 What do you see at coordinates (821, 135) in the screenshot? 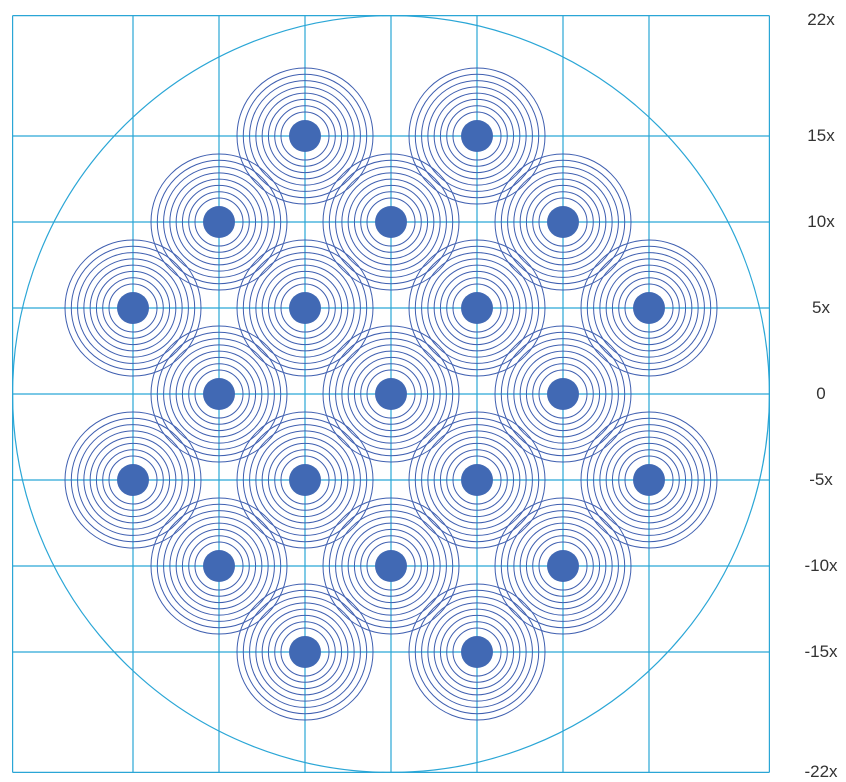
I see `y-tick-label: 15x` at bounding box center [821, 135].